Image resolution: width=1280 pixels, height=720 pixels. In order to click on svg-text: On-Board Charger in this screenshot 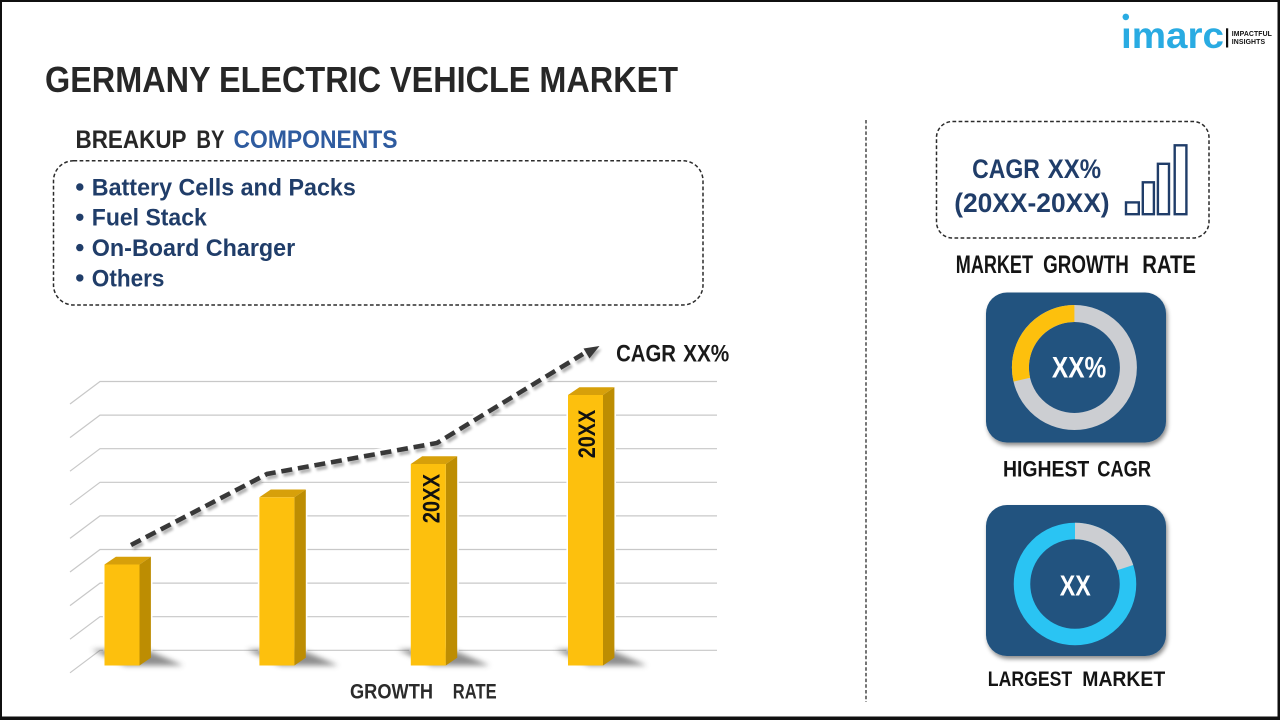, I will do `click(194, 248)`.